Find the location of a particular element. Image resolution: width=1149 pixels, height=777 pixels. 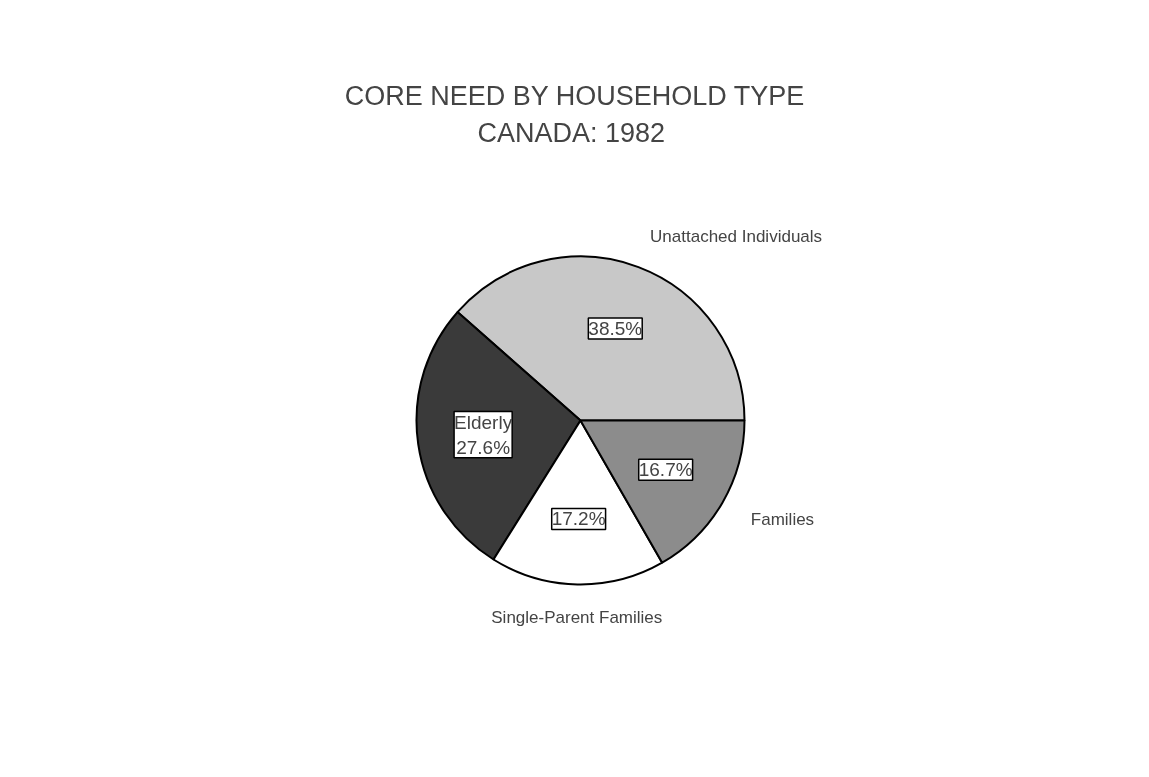

chart-title: CORE NEED BY HOUSEHOLD TYPE is located at coordinates (574, 95).